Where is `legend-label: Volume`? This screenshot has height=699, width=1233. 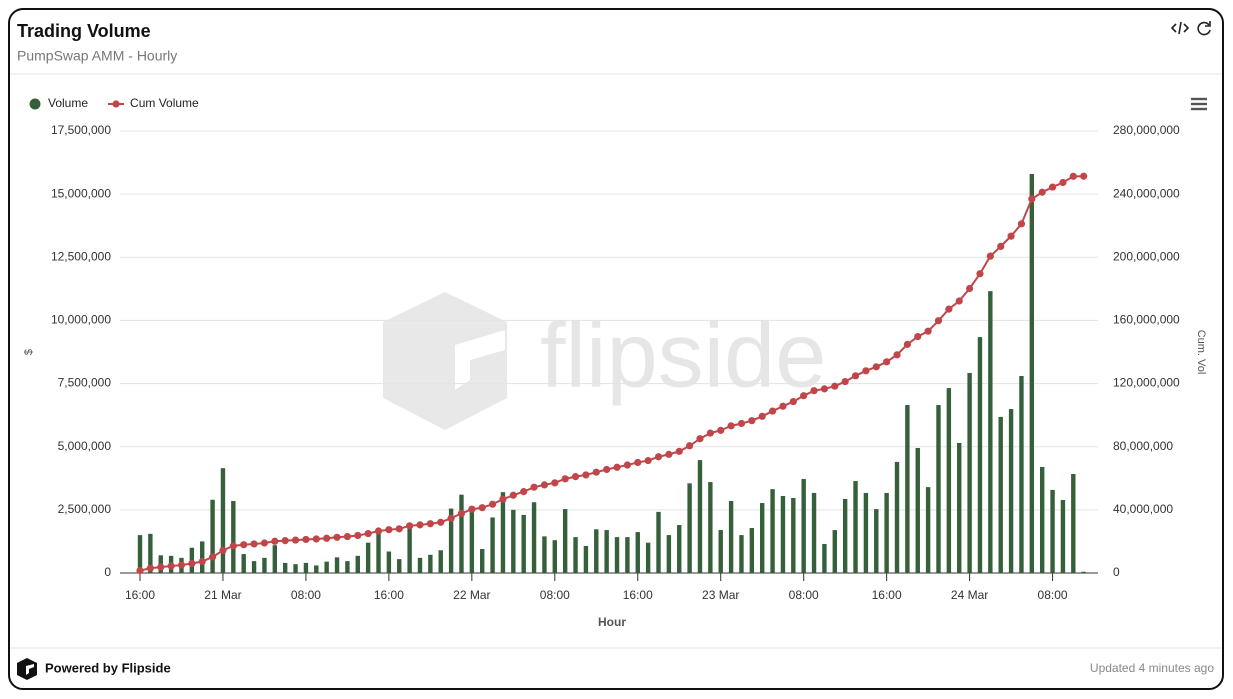 legend-label: Volume is located at coordinates (68, 103).